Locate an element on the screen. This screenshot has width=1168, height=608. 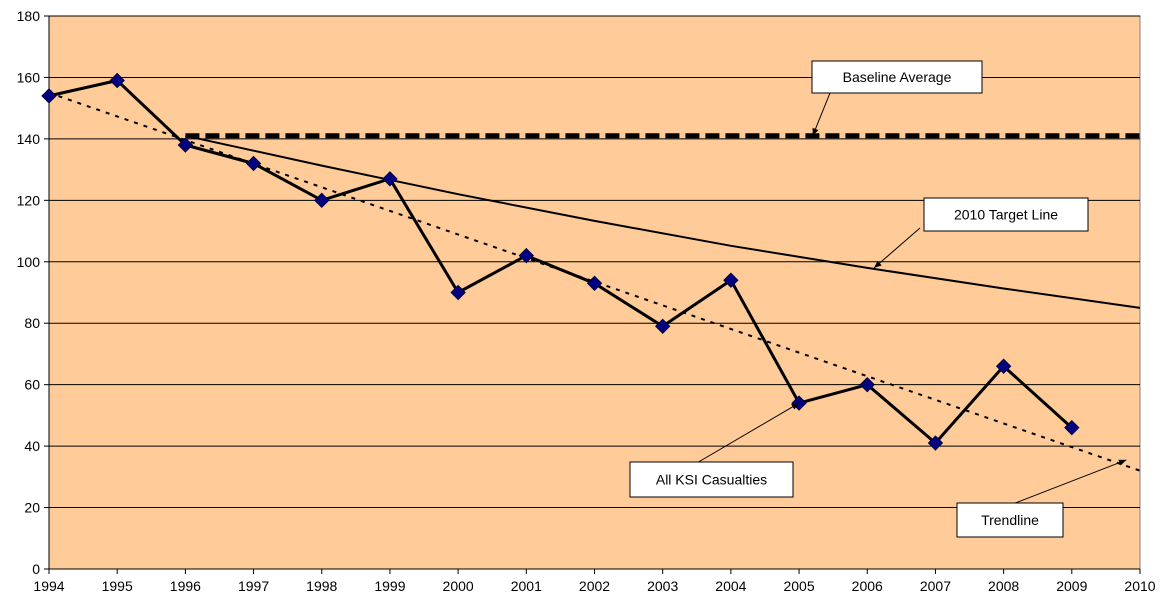
y-tick-label-80: 80 is located at coordinates (32, 323).